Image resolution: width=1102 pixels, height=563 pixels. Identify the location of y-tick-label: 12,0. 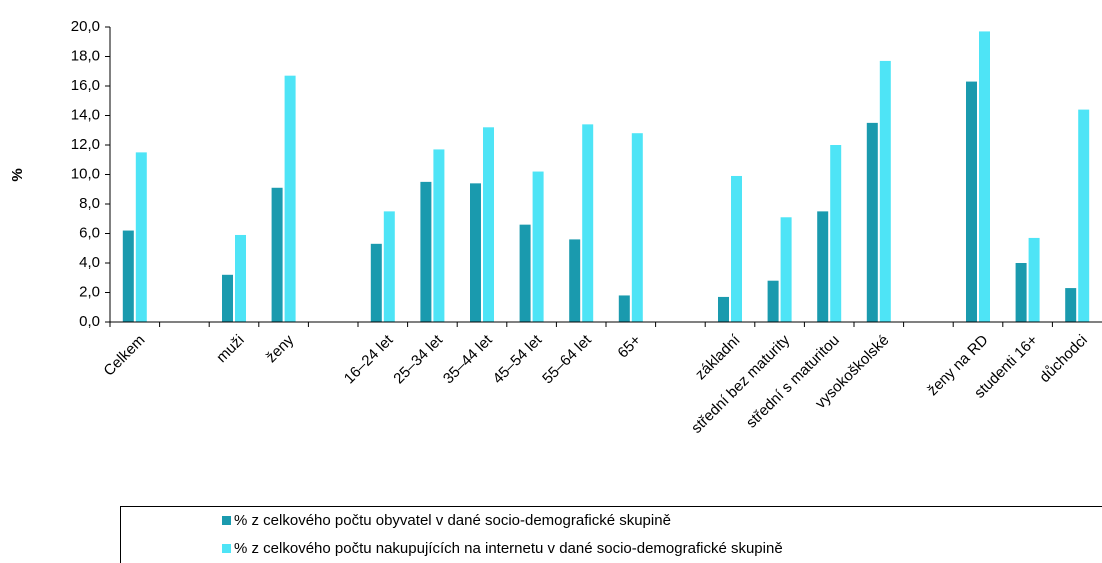
(85, 144).